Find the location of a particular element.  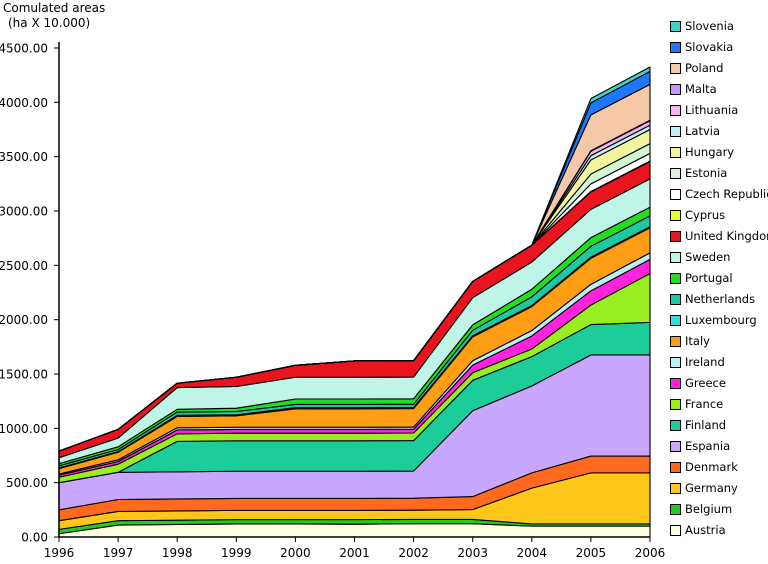

x-tick-label: 2004 is located at coordinates (532, 553).